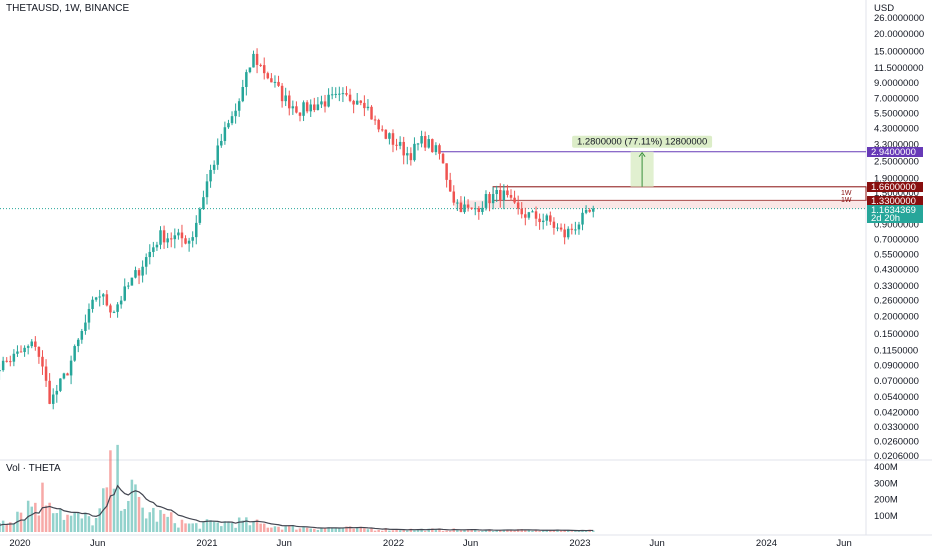  Describe the element at coordinates (433, 172) in the screenshot. I see `drawing-overlays: 1.2800000 (77.11%) 12800000` at that location.